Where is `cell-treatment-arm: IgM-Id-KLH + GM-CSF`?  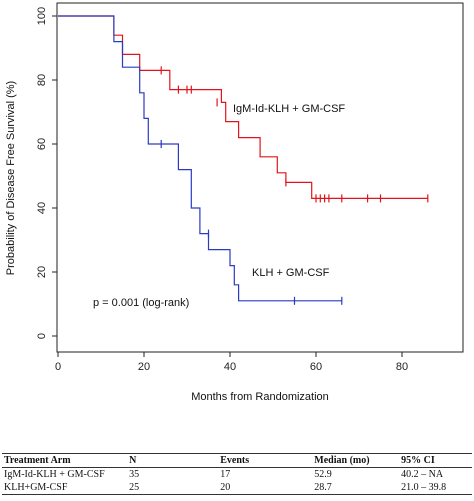
cell-treatment-arm: IgM-Id-KLH + GM-CSF is located at coordinates (54, 474).